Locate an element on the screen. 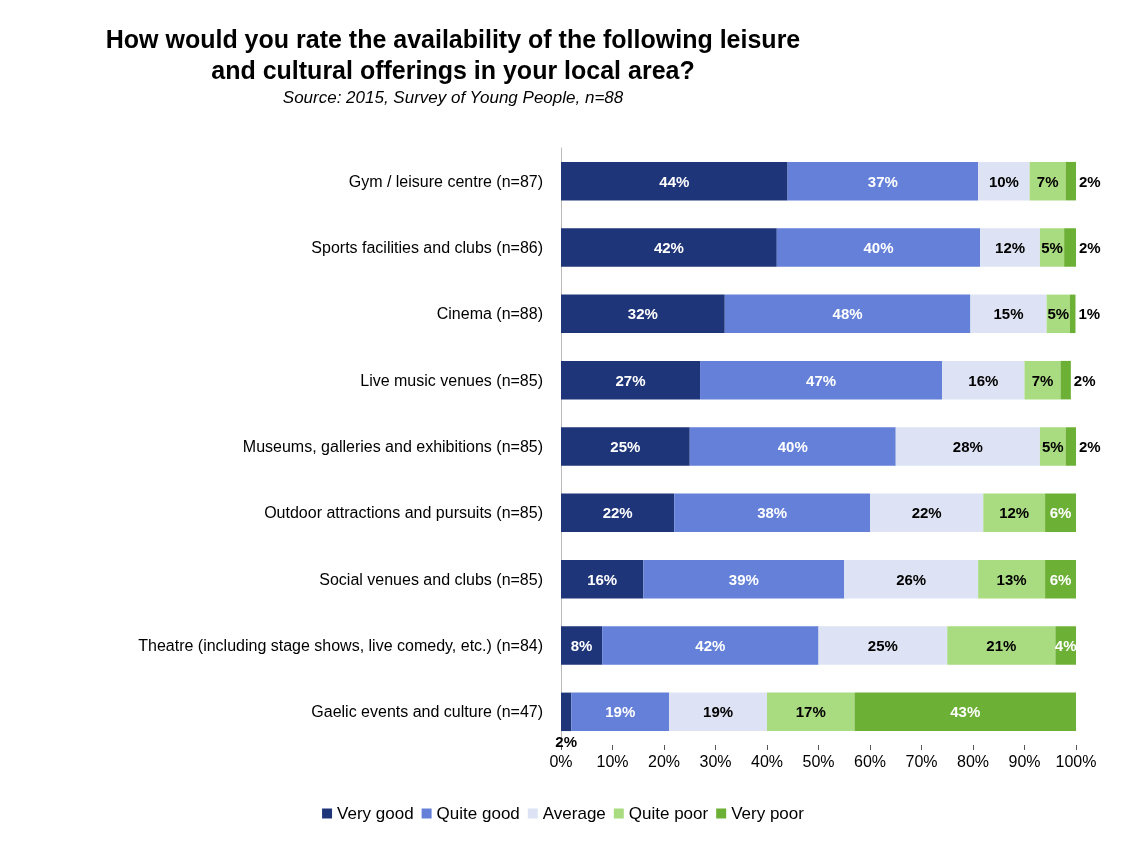  data-label: 48% is located at coordinates (847, 314).